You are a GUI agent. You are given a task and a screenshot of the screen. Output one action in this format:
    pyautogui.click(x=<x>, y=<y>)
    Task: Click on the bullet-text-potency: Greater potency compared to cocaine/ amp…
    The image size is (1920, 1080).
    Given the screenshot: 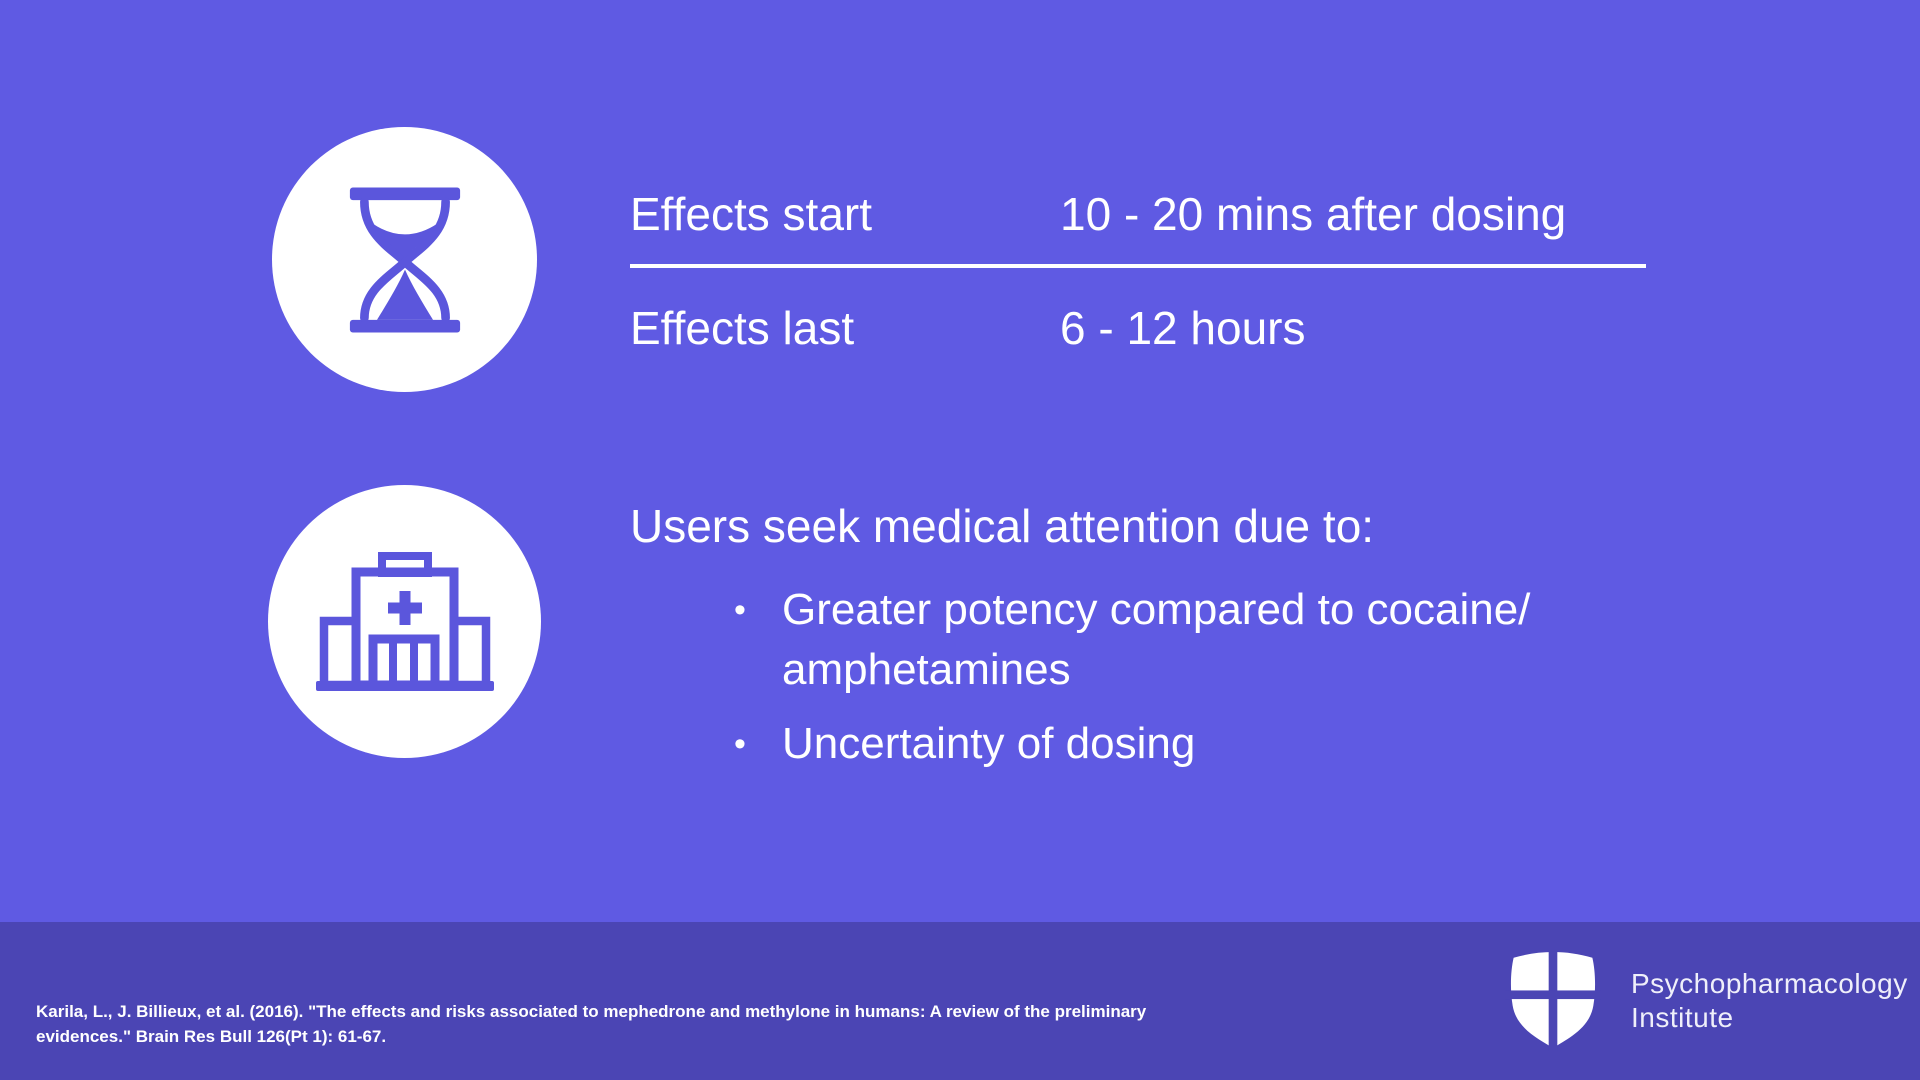 What is the action you would take?
    pyautogui.click(x=1156, y=639)
    